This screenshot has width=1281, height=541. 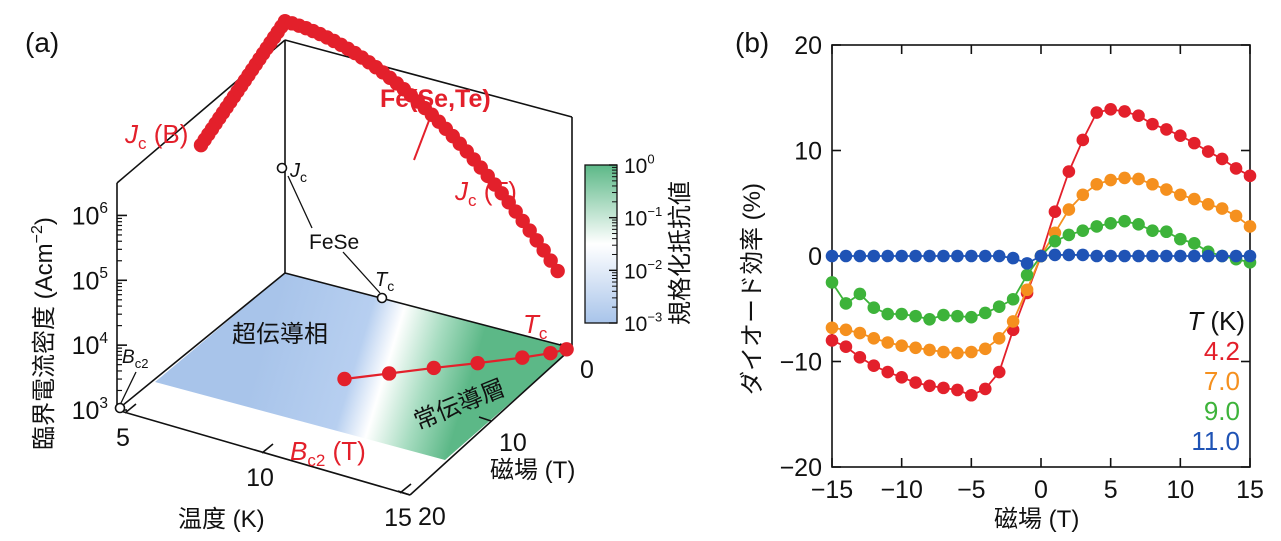 I want to click on field-axis-label: 磁場 (T), so click(x=532, y=470).